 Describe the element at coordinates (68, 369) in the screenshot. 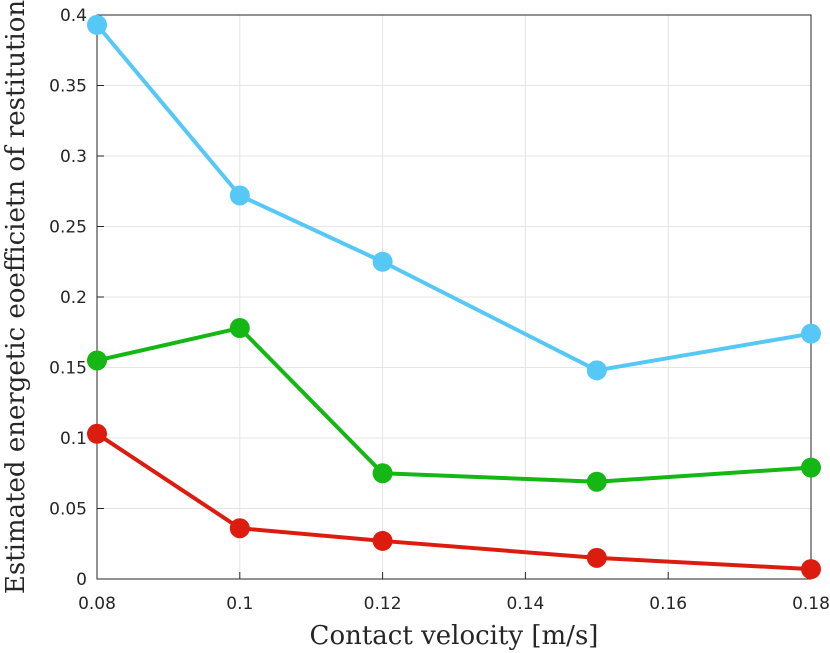

I see `y-tick-label: 0.15` at that location.